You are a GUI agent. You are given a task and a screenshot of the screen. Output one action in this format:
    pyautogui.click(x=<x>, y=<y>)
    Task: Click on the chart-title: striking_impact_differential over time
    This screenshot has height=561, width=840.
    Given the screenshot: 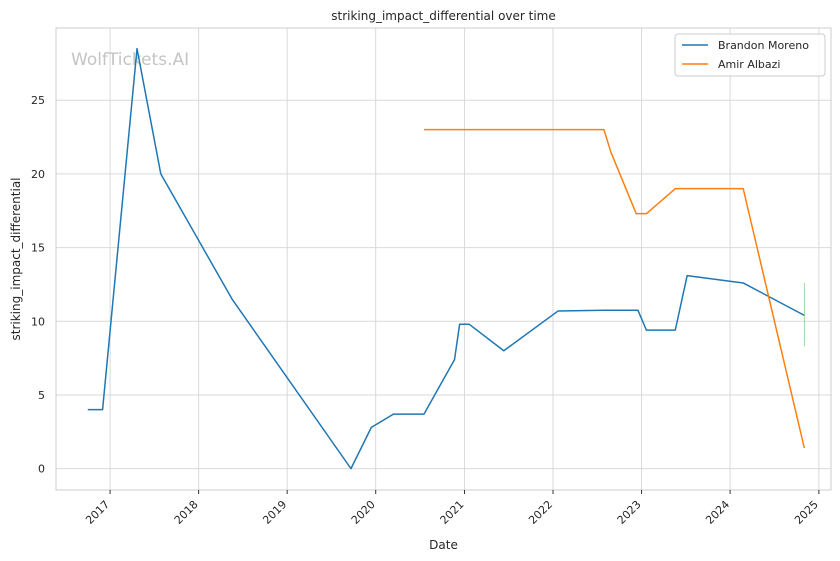 What is the action you would take?
    pyautogui.click(x=443, y=16)
    